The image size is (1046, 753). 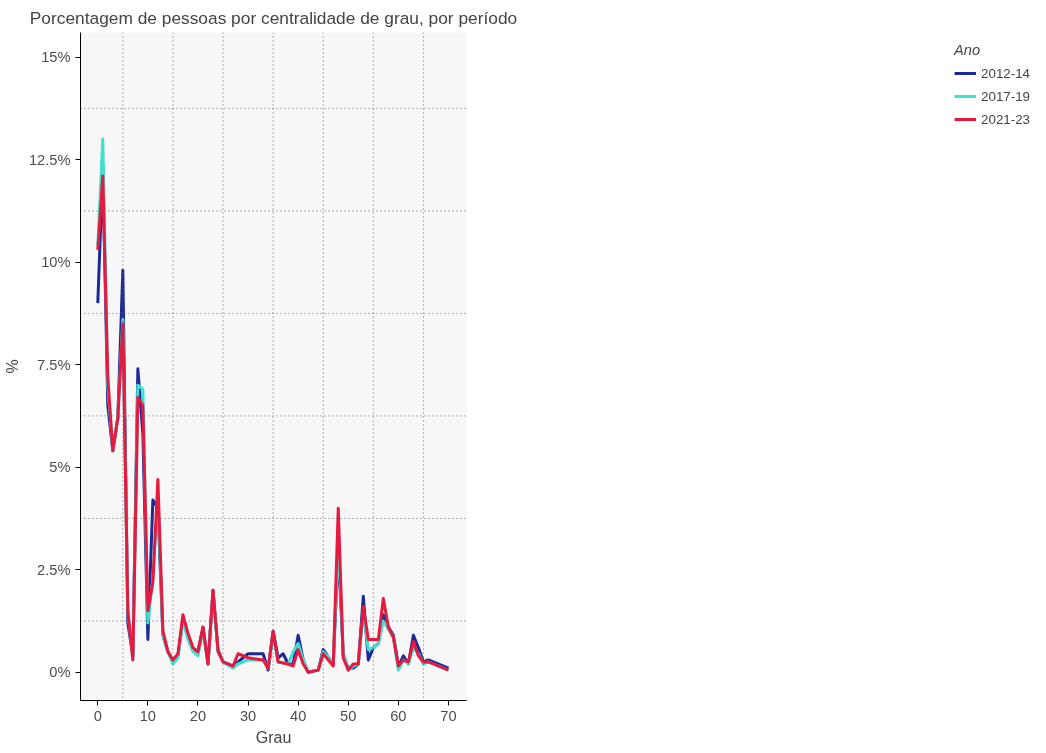 I want to click on legend-title: Ano, so click(x=968, y=50).